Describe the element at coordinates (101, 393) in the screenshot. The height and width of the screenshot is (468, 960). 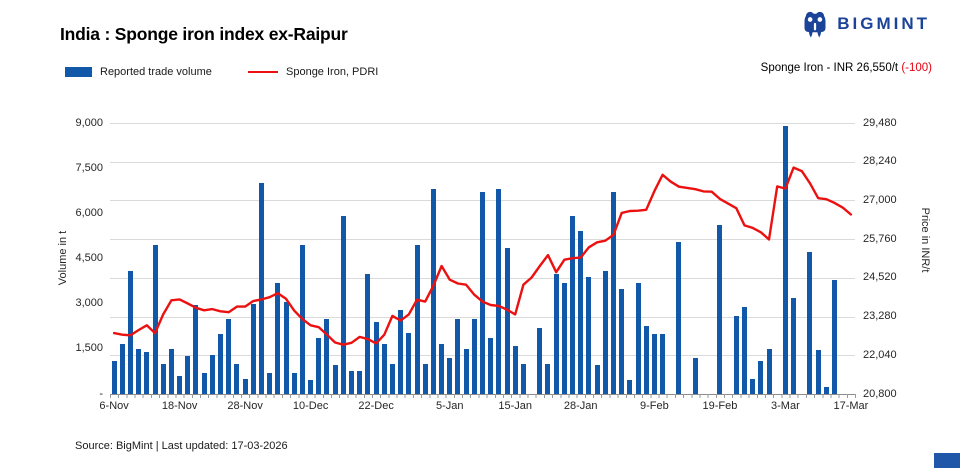
I see `left-axis-tick: -` at that location.